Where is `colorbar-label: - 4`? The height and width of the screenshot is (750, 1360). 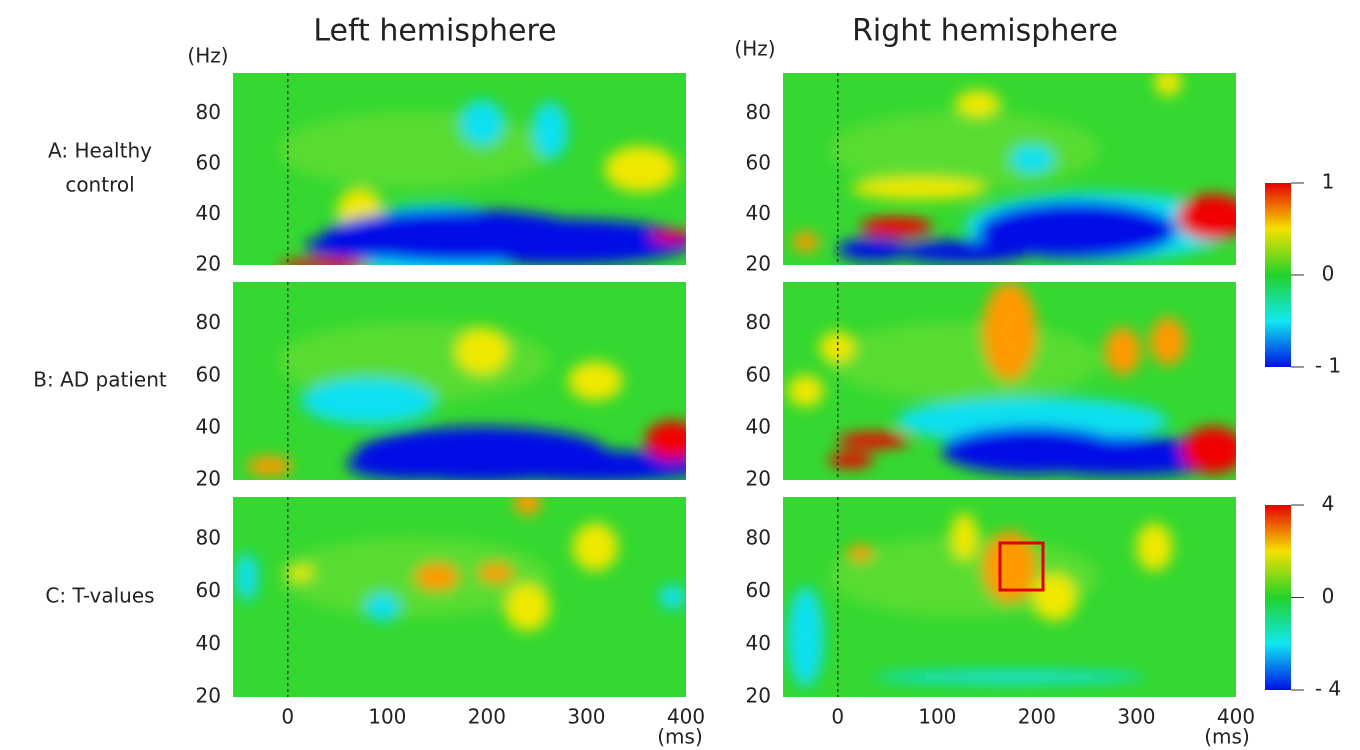 colorbar-label: - 4 is located at coordinates (1328, 689).